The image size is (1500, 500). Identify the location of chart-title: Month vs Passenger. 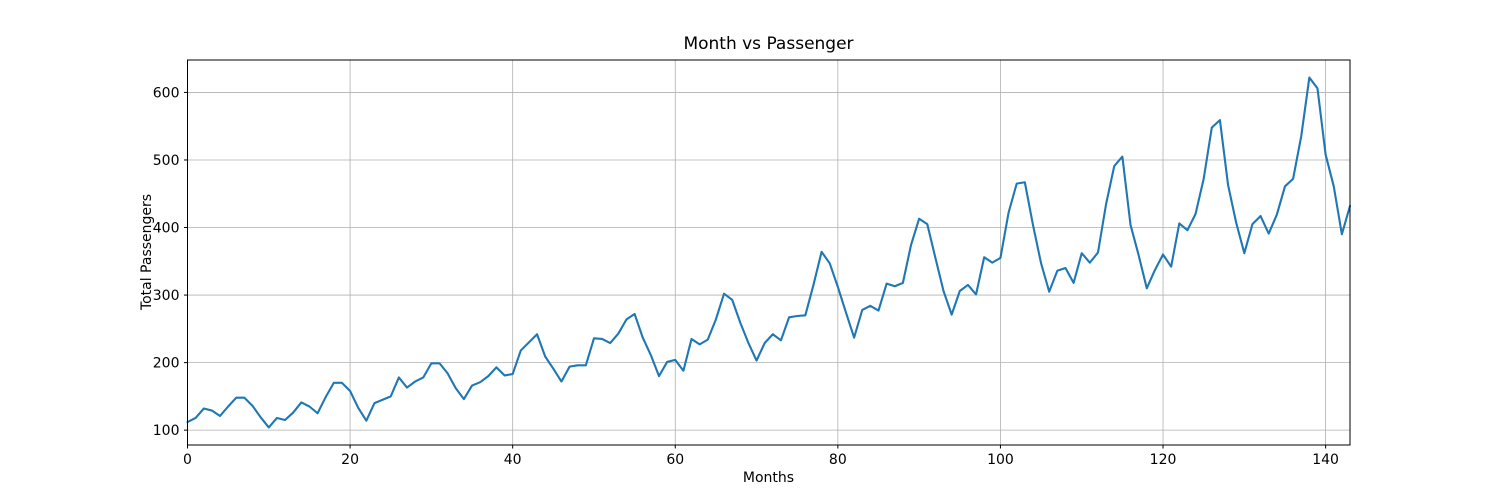
(768, 44).